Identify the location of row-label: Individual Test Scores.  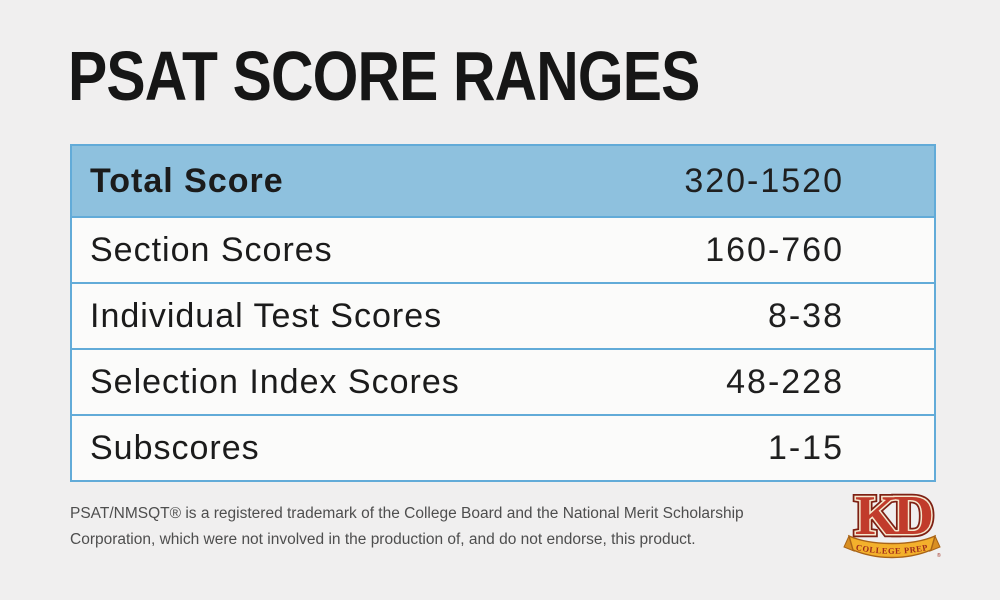
(266, 315).